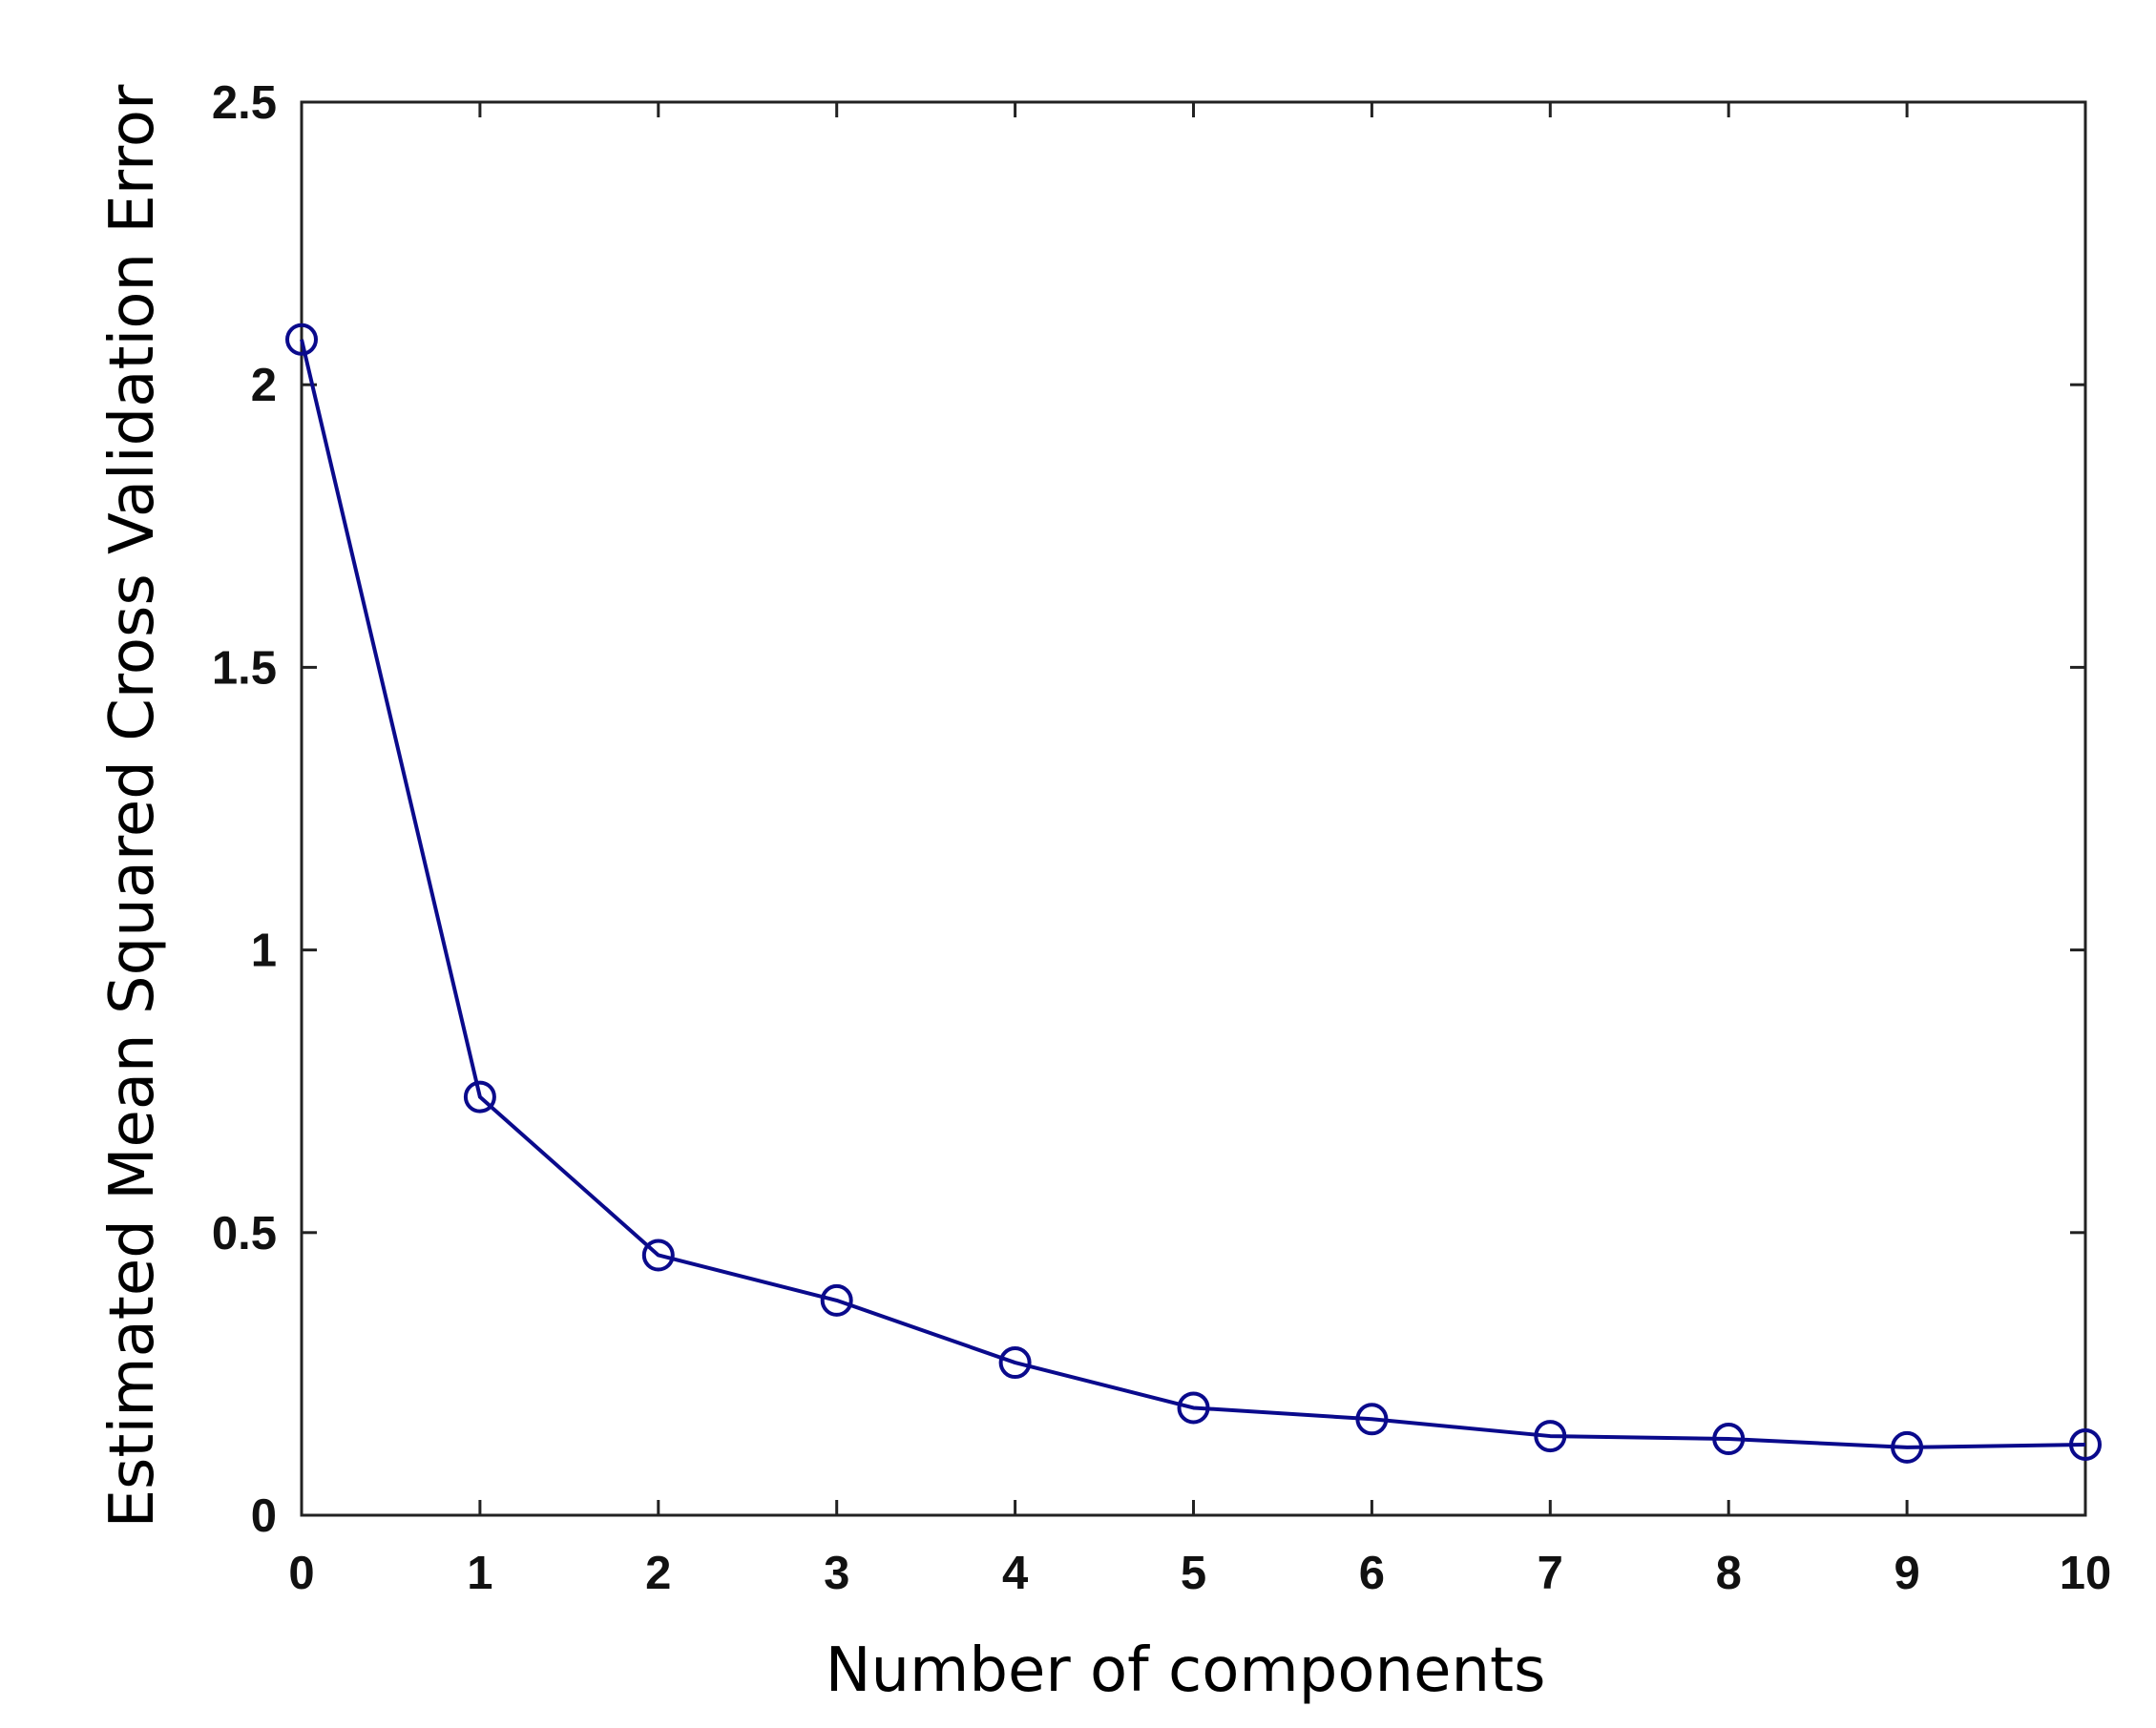  I want to click on y-tick-label: 2, so click(264, 385).